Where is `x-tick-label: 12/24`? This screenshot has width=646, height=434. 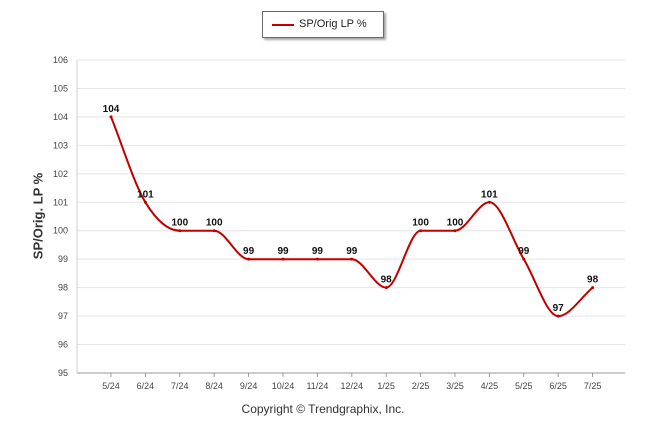 x-tick-label: 12/24 is located at coordinates (352, 386).